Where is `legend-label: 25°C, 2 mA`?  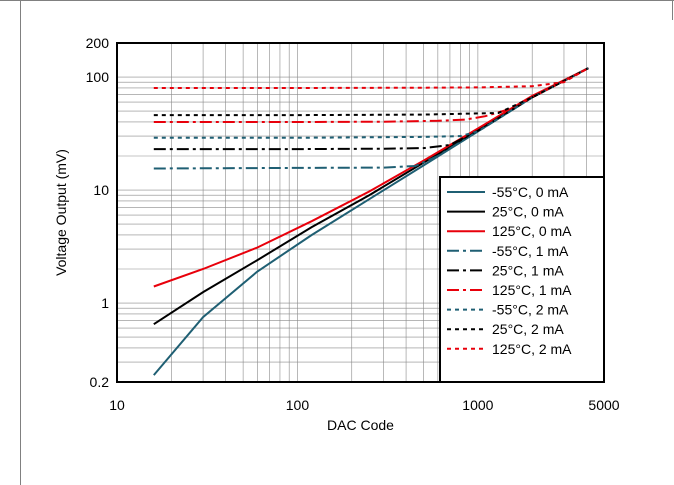 legend-label: 25°C, 2 mA is located at coordinates (528, 329).